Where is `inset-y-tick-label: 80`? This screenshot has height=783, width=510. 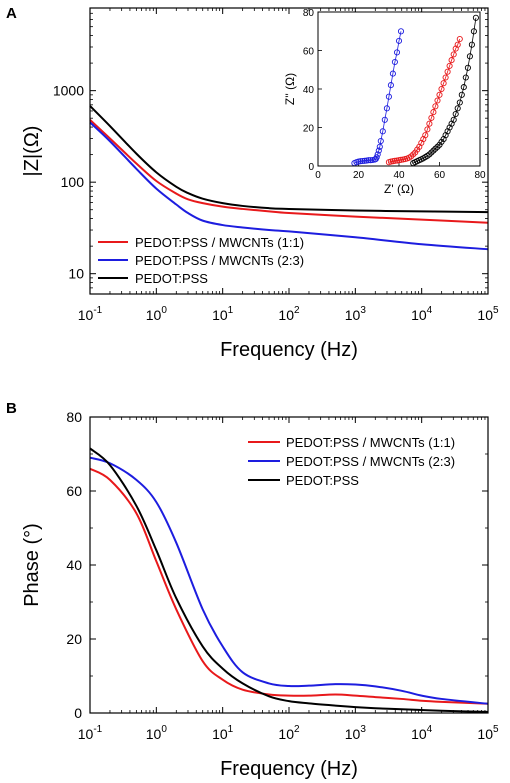
inset-y-tick-label: 80 is located at coordinates (309, 13).